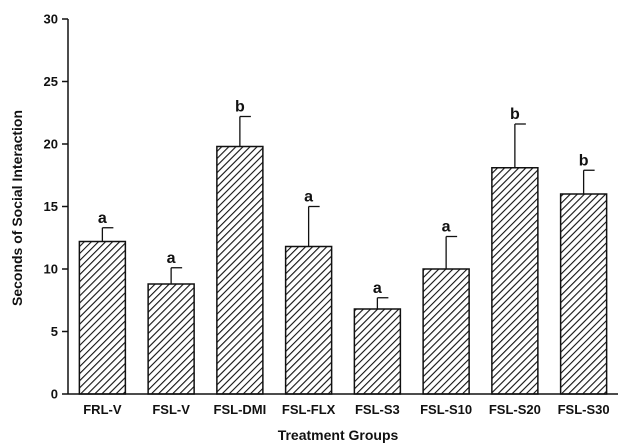  What do you see at coordinates (240, 409) in the screenshot?
I see `x-tick-label: FSL-DMI` at bounding box center [240, 409].